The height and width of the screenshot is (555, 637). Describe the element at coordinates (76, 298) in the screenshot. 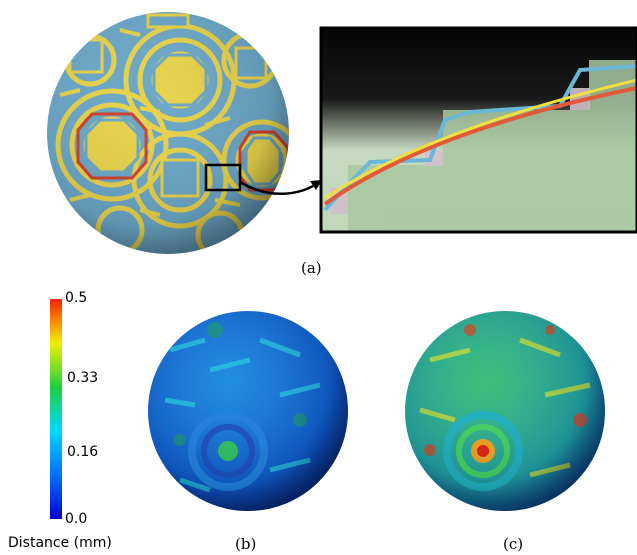

I see `colorbar-tick-max: 0.5` at that location.